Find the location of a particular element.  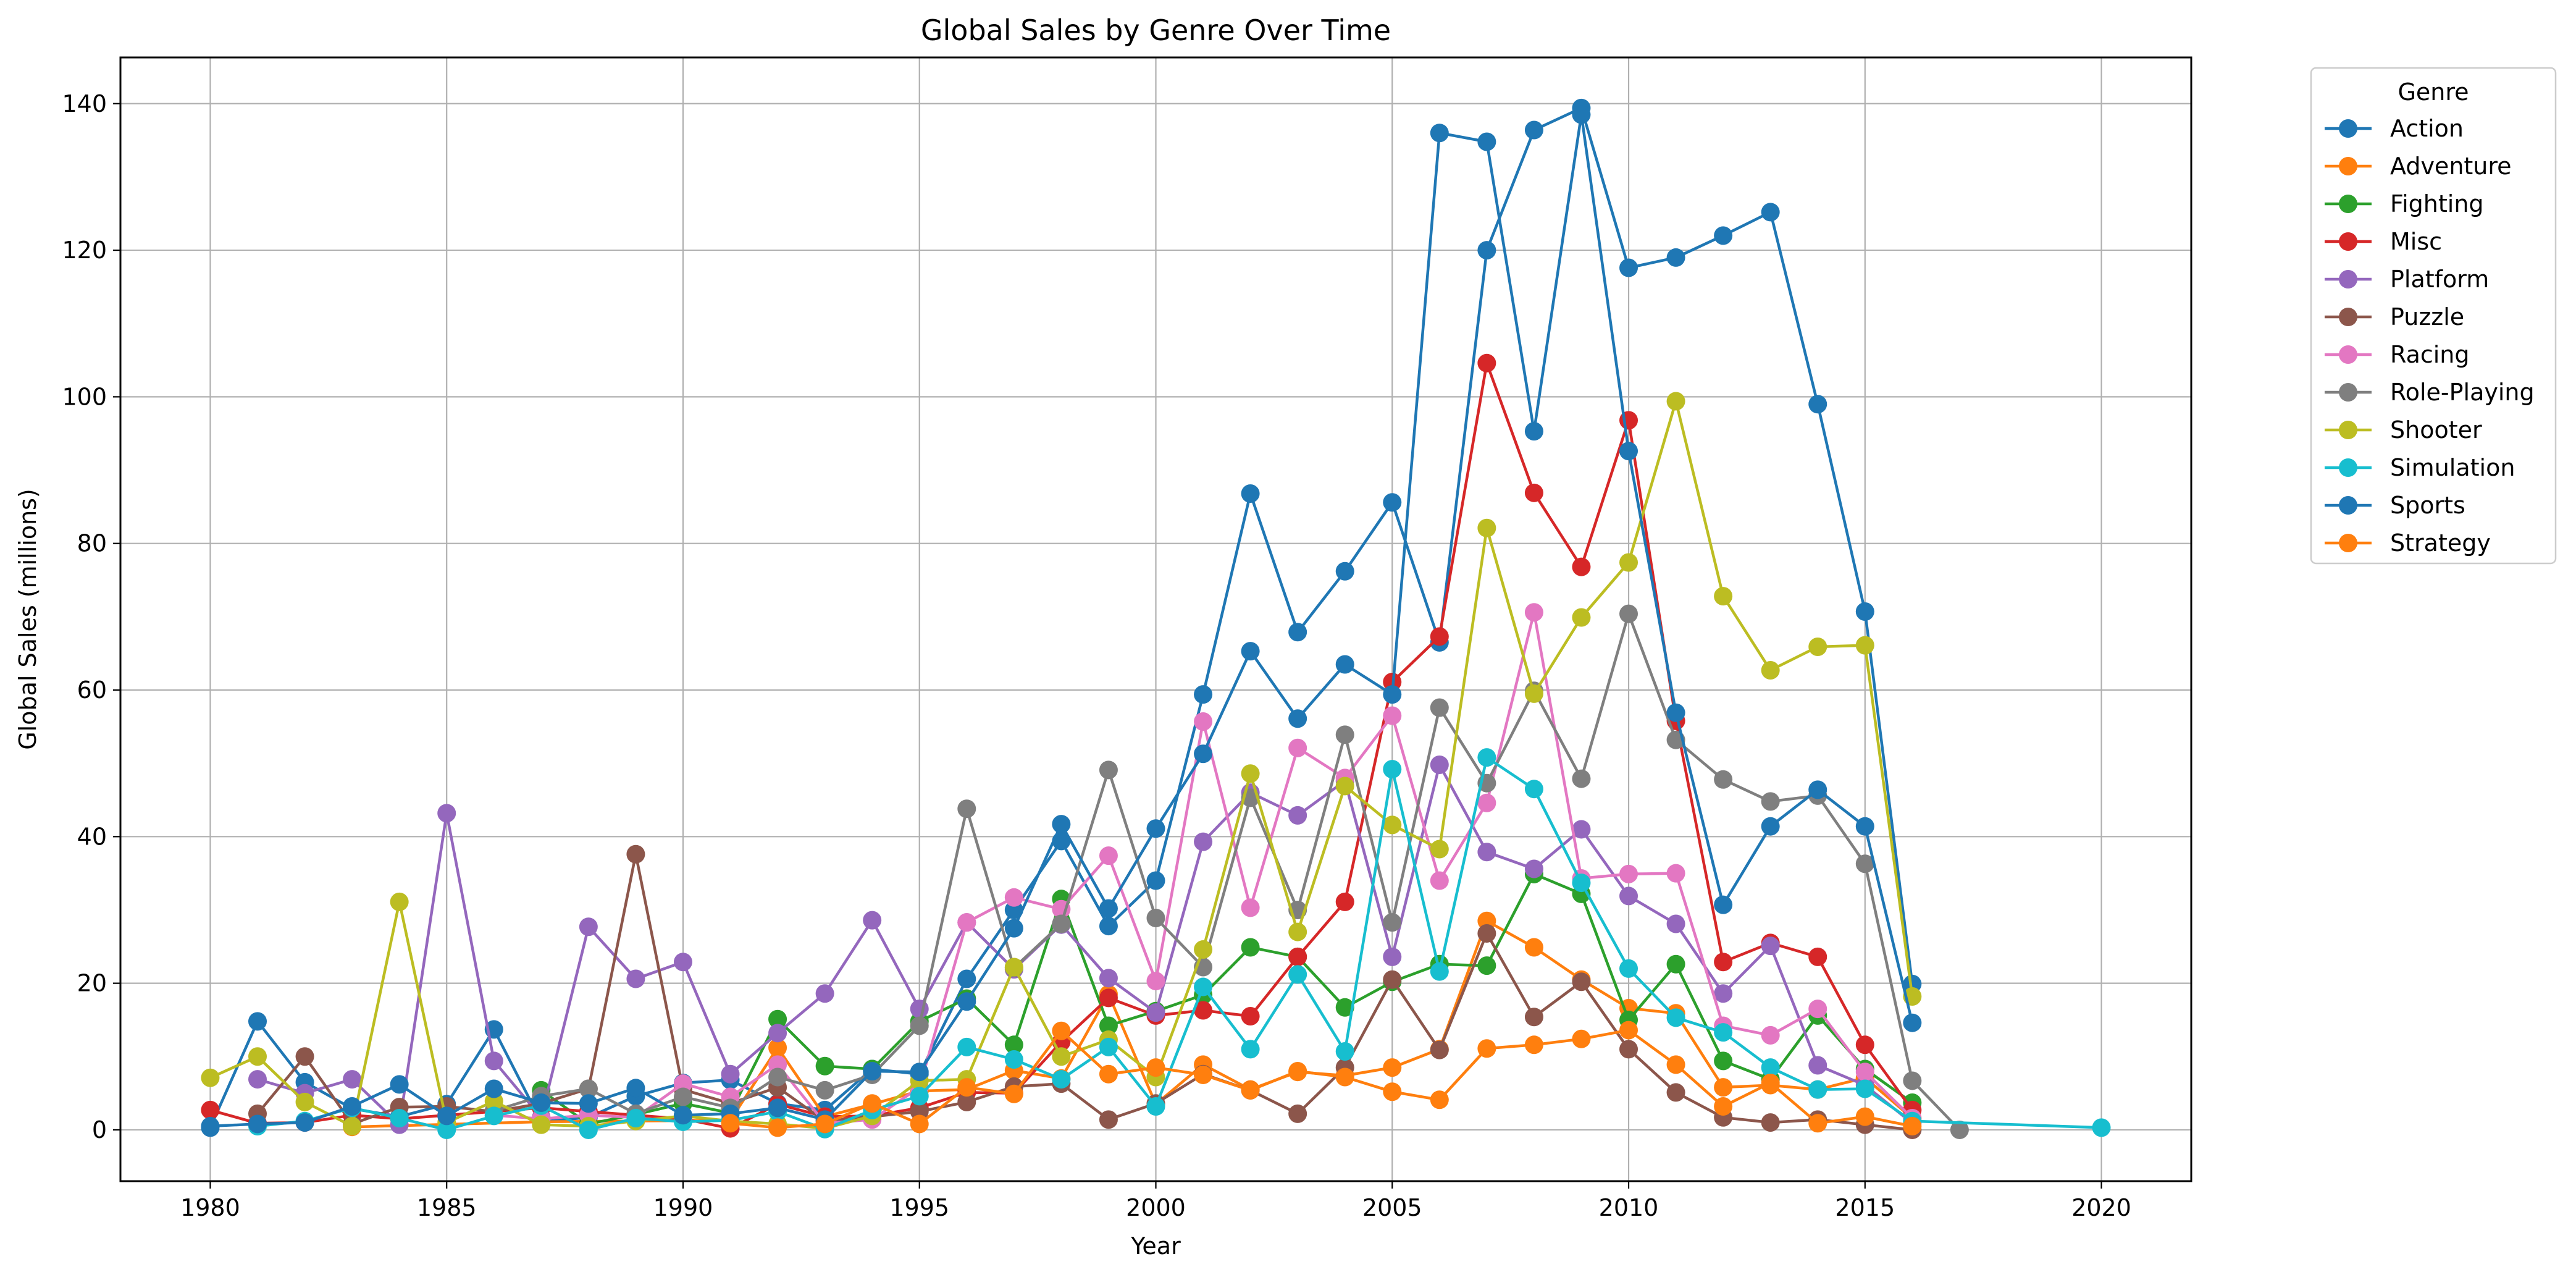

legend-label: Adventure is located at coordinates (2451, 166).